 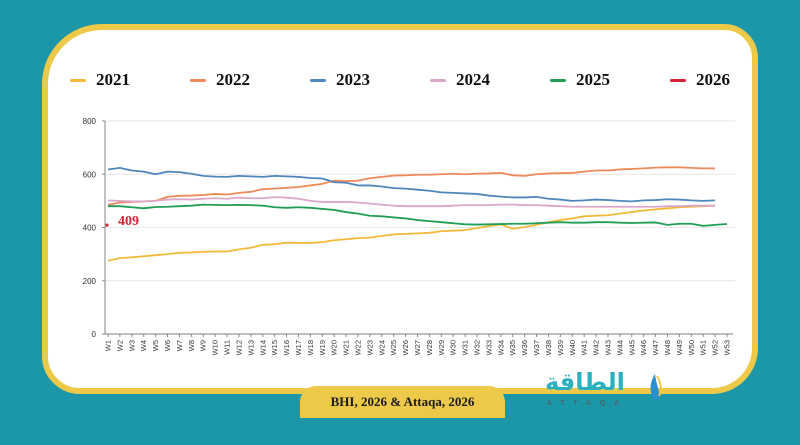 I want to click on x-tick-label: W11, so click(x=227, y=347).